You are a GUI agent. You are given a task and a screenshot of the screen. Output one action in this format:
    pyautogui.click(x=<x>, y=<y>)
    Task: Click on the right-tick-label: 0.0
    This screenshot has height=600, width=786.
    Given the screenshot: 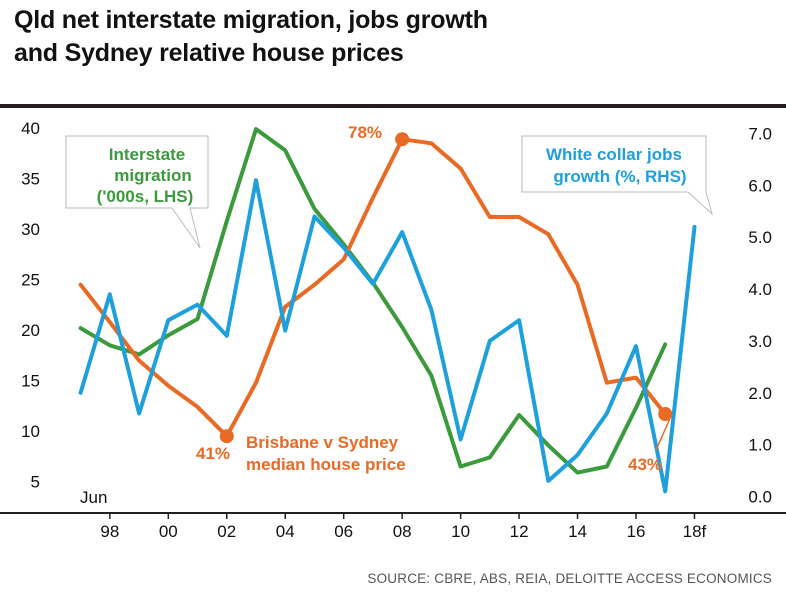 What is the action you would take?
    pyautogui.click(x=760, y=496)
    